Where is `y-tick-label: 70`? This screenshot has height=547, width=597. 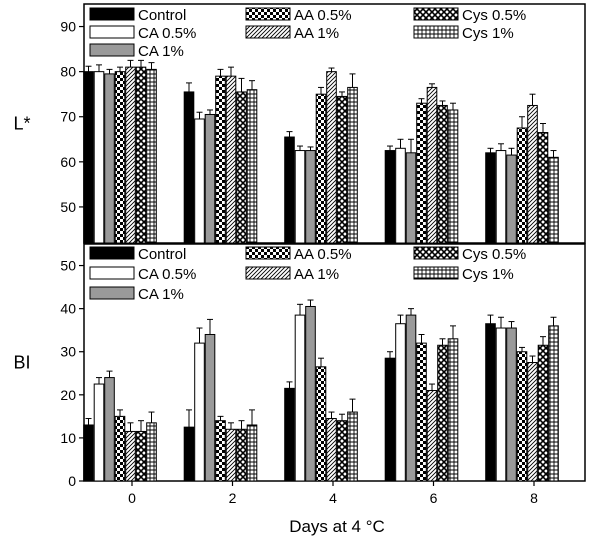 y-tick-label: 70 is located at coordinates (68, 117).